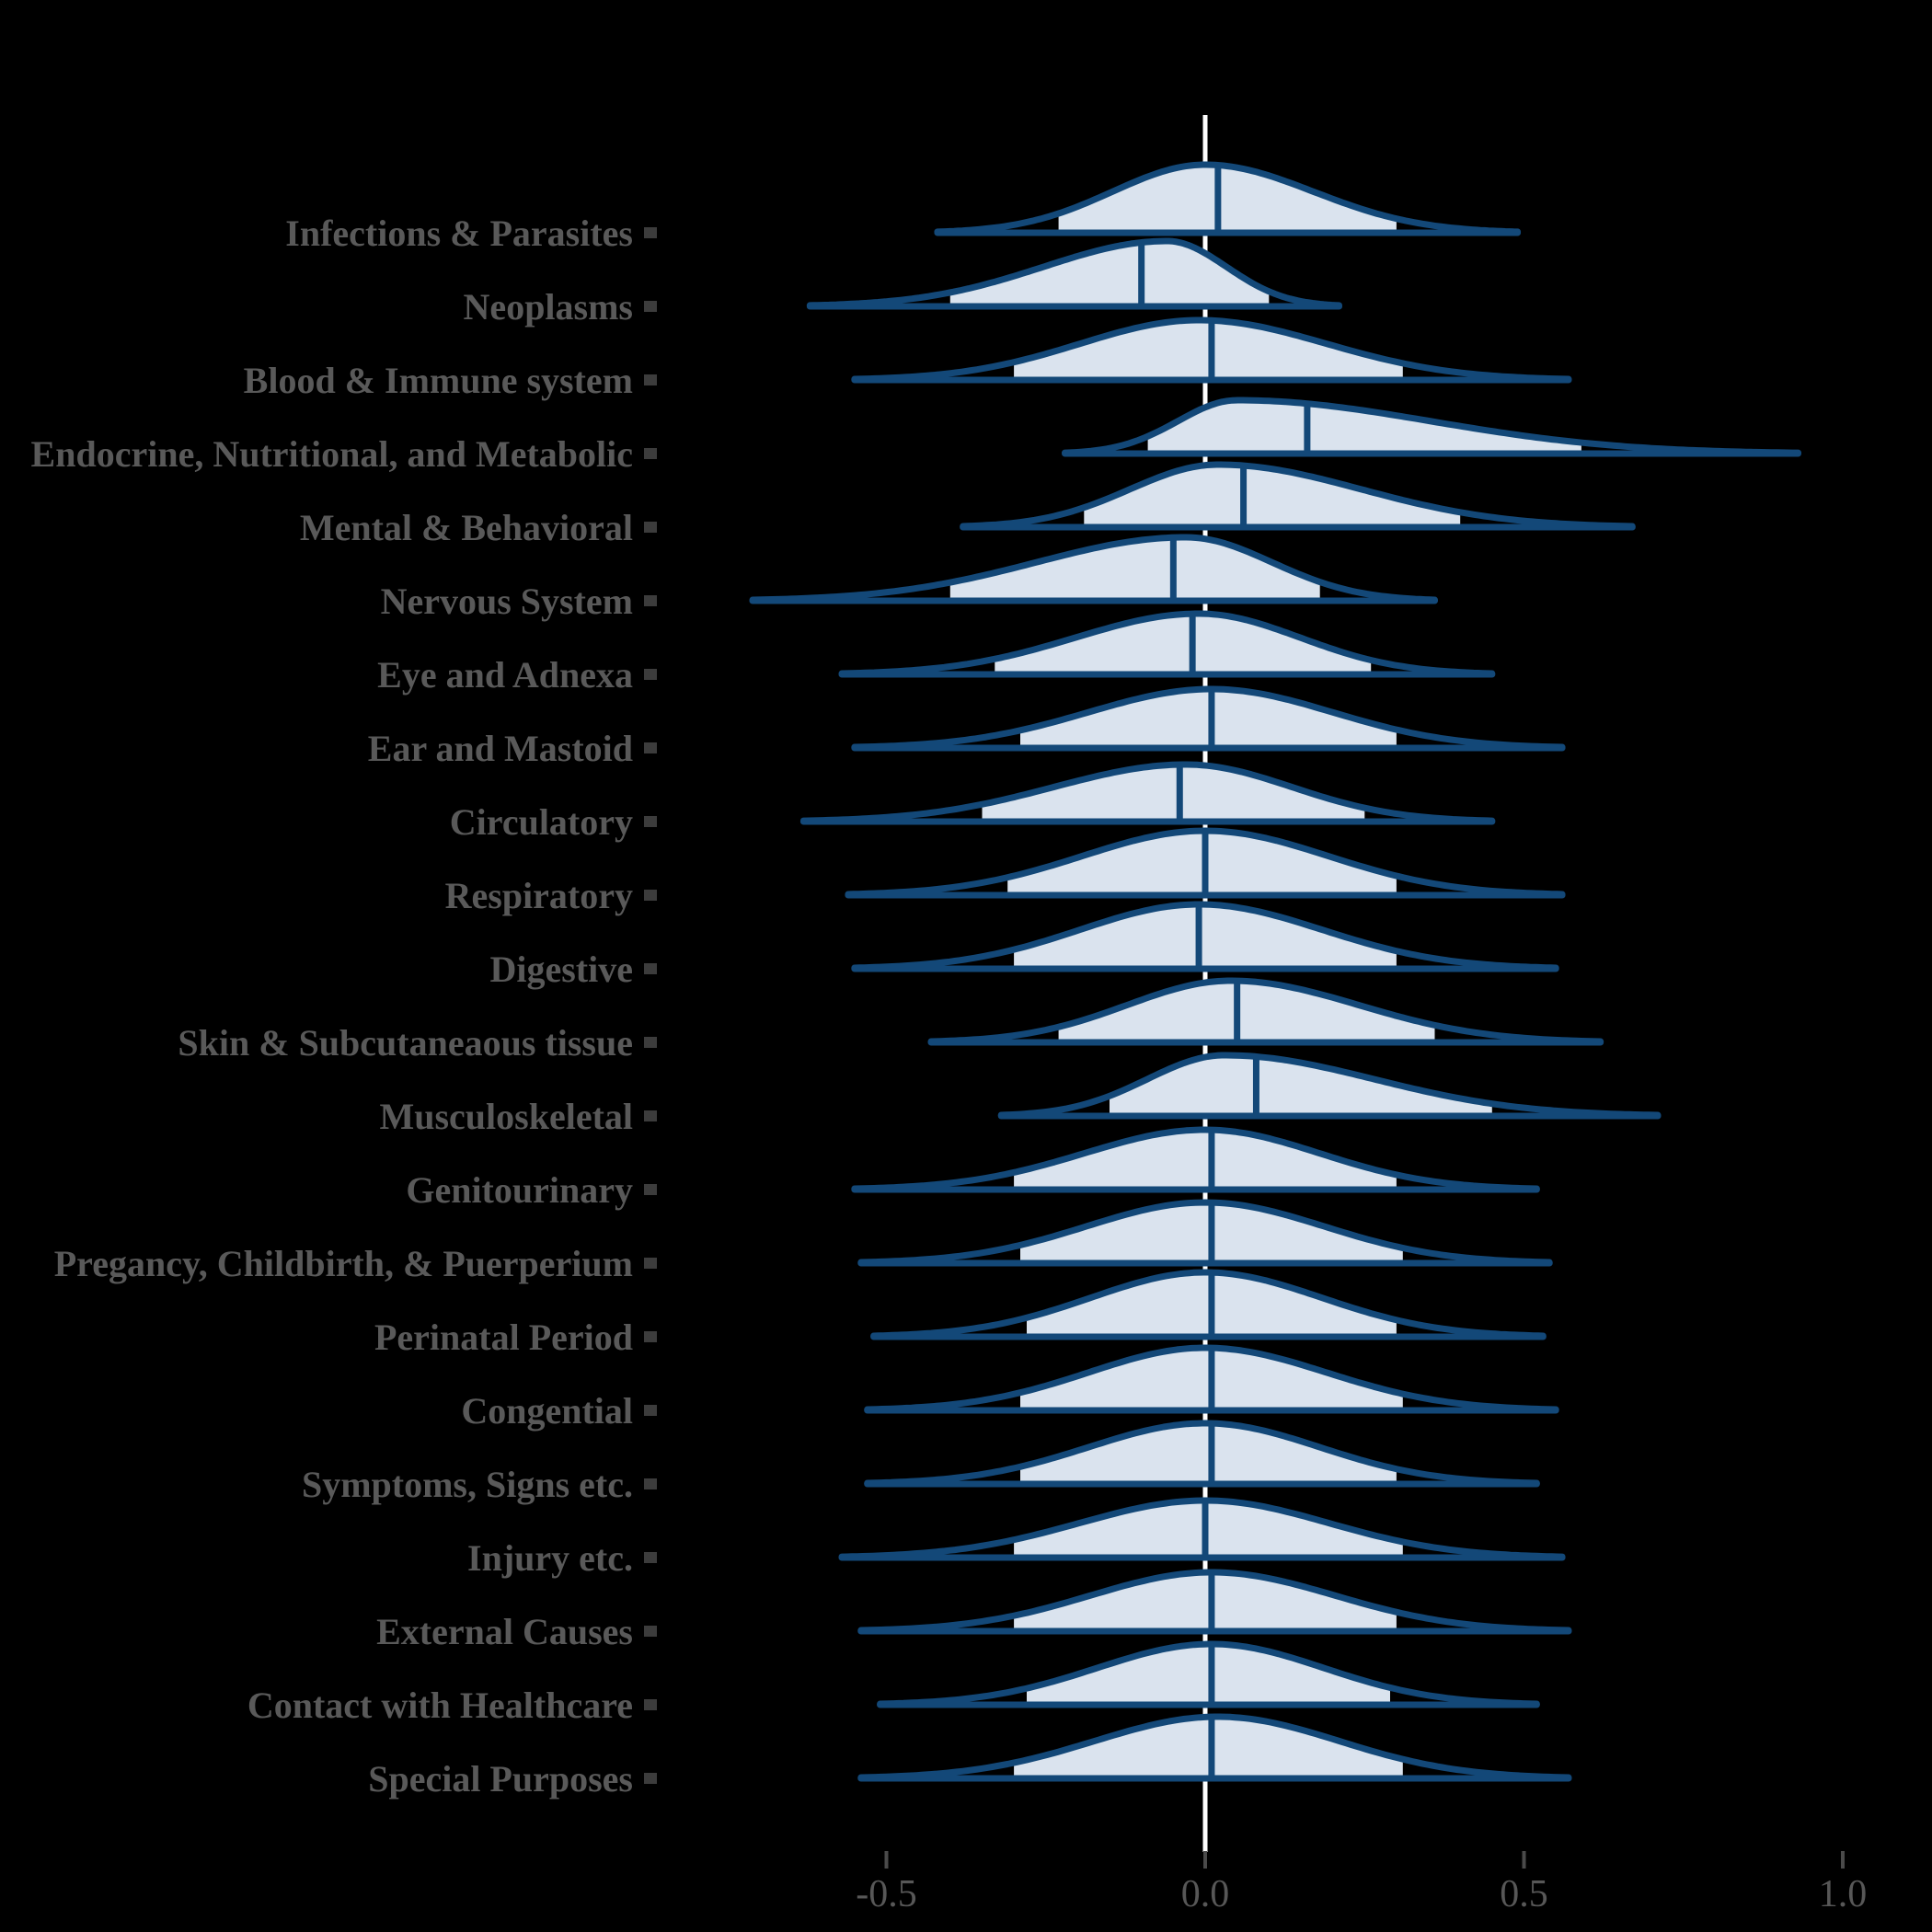  Describe the element at coordinates (405, 1043) in the screenshot. I see `category-label: Skin & Subcutaneaous tissue` at that location.